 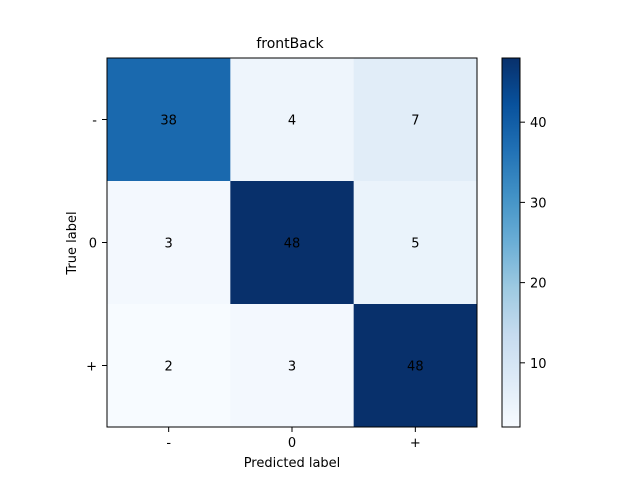 I want to click on heatmap-value-1-2: 5, so click(x=415, y=244).